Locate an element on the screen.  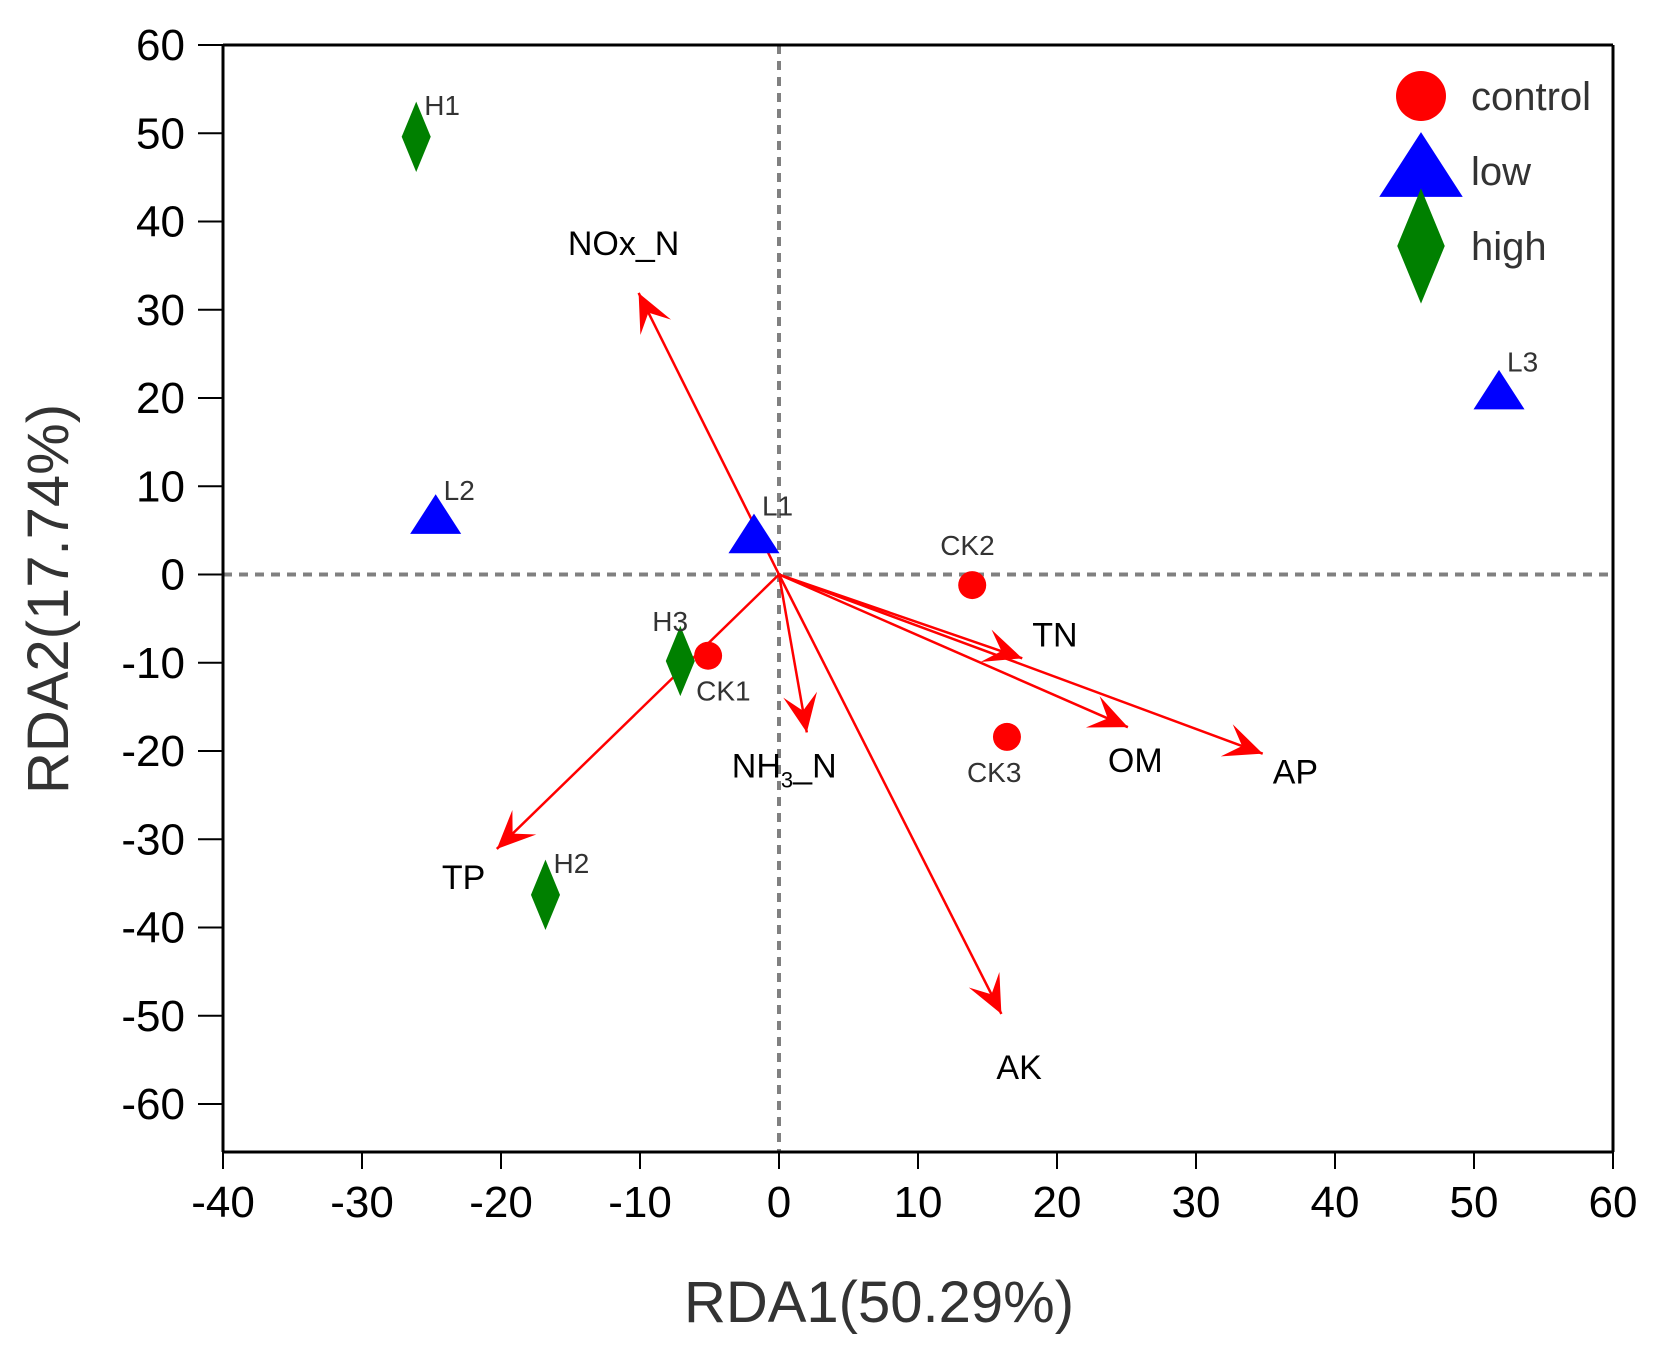
legend-label: high is located at coordinates (1509, 247).